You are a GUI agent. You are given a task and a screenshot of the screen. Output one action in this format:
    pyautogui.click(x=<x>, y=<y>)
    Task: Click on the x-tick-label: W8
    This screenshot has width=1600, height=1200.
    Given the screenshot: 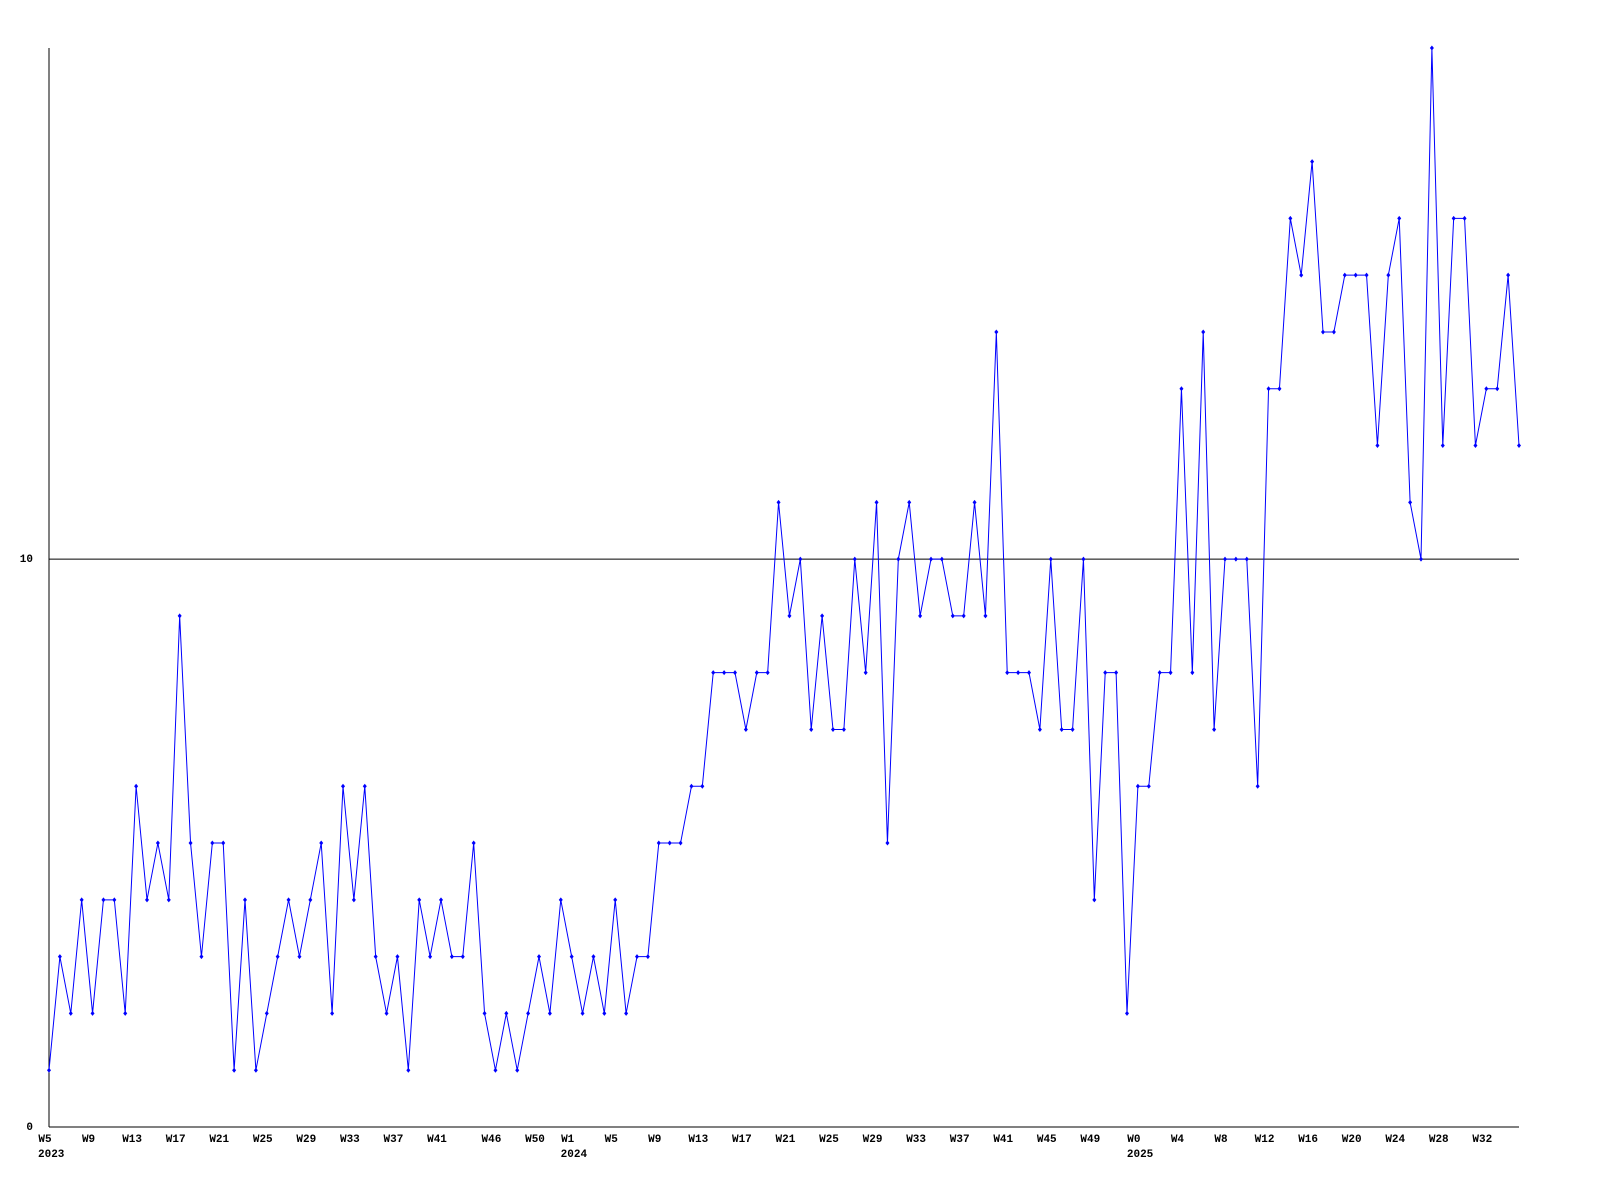 What is the action you would take?
    pyautogui.click(x=1221, y=1140)
    